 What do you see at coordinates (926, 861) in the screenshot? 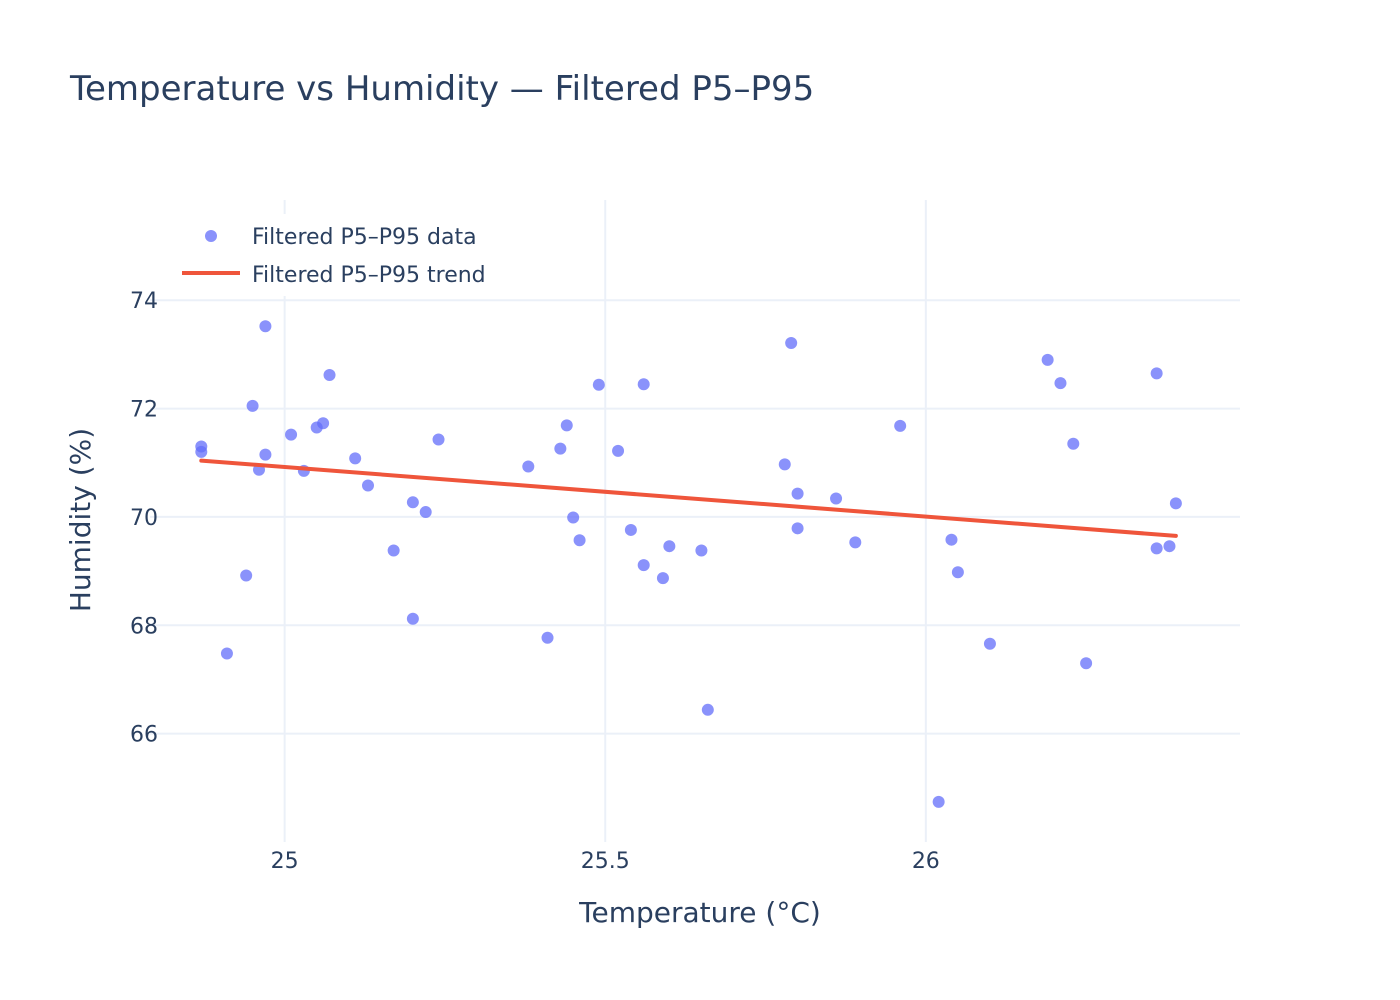
I see `x-tick-label: 26` at bounding box center [926, 861].